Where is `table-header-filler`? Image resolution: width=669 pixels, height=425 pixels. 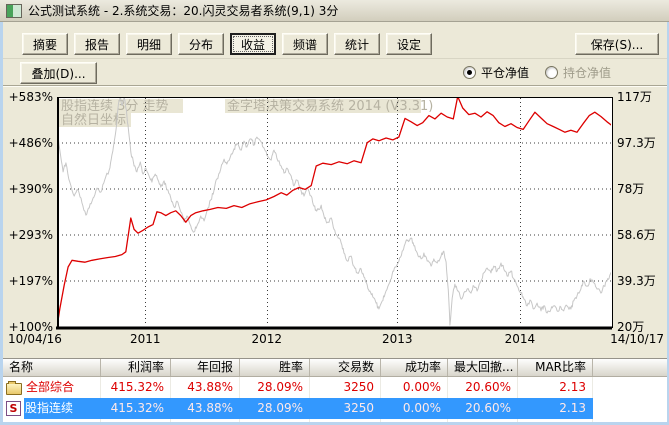
table-header-filler is located at coordinates (630, 367).